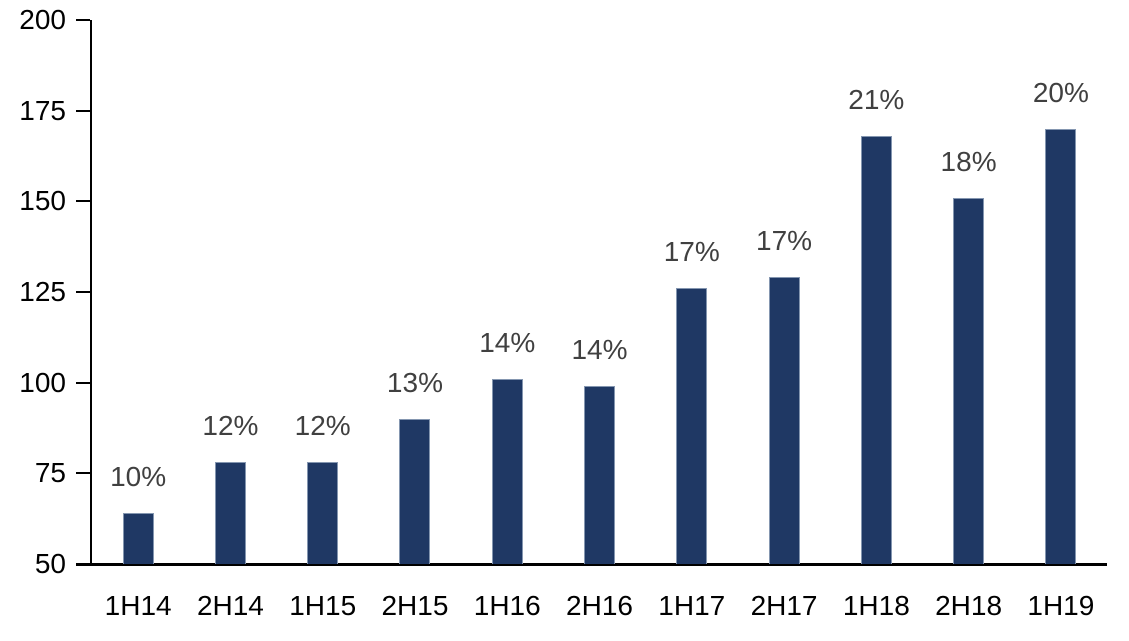 Image resolution: width=1129 pixels, height=641 pixels. What do you see at coordinates (42, 291) in the screenshot?
I see `y-axis-tick-label: 125` at bounding box center [42, 291].